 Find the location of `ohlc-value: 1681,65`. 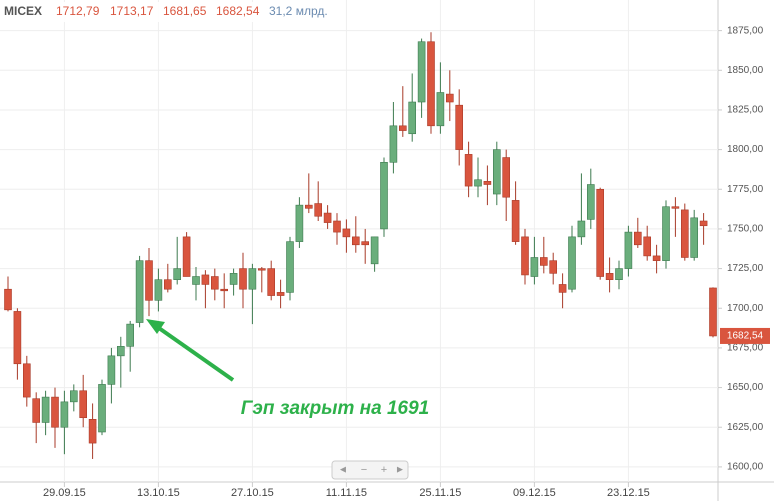

ohlc-value: 1681,65 is located at coordinates (185, 11).